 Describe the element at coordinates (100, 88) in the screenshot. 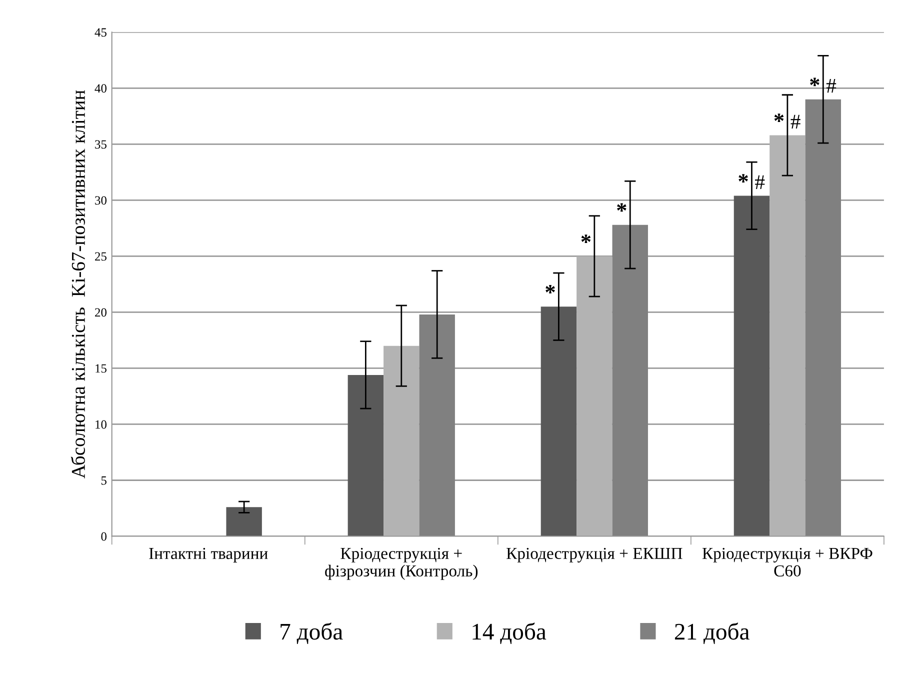

I see `y-tick-label: 40` at that location.